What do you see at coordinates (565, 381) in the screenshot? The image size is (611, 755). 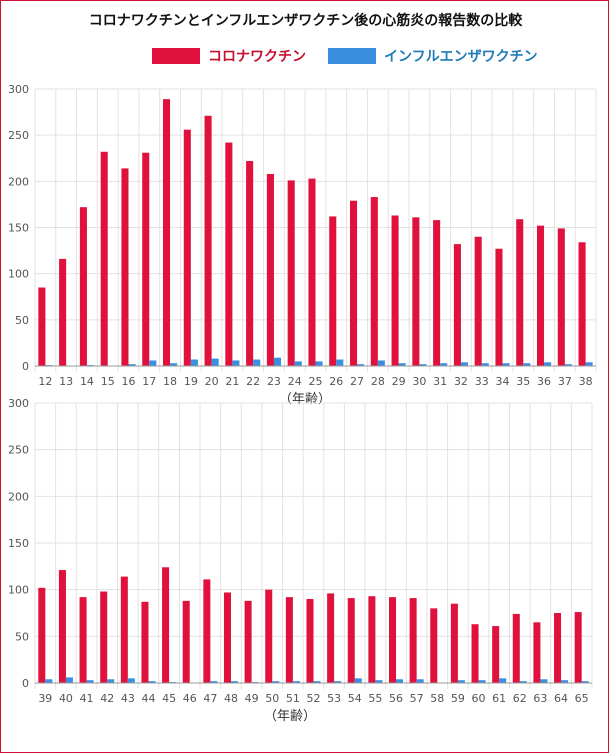 I see `x-tick-label: 37` at bounding box center [565, 381].